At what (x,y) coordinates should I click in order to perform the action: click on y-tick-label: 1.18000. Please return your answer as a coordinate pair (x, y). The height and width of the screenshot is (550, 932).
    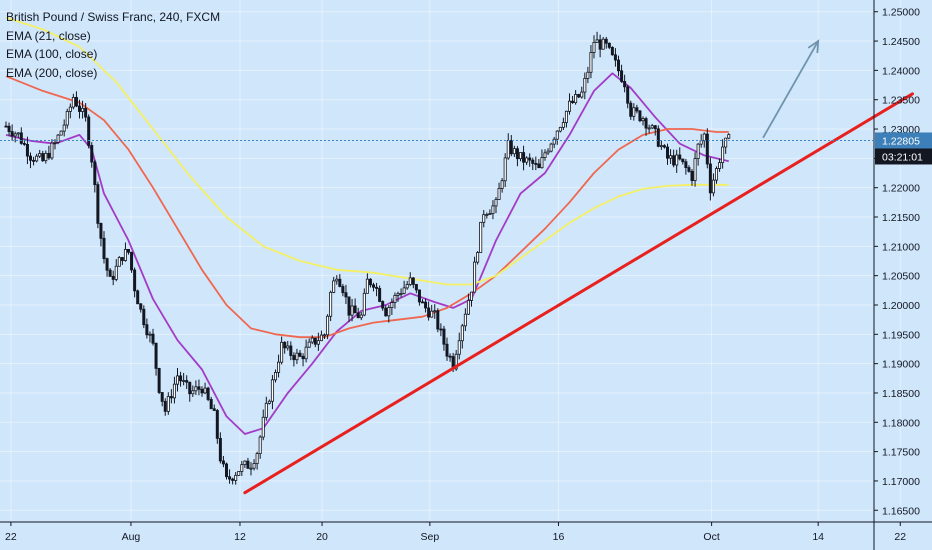
    Looking at the image, I should click on (901, 423).